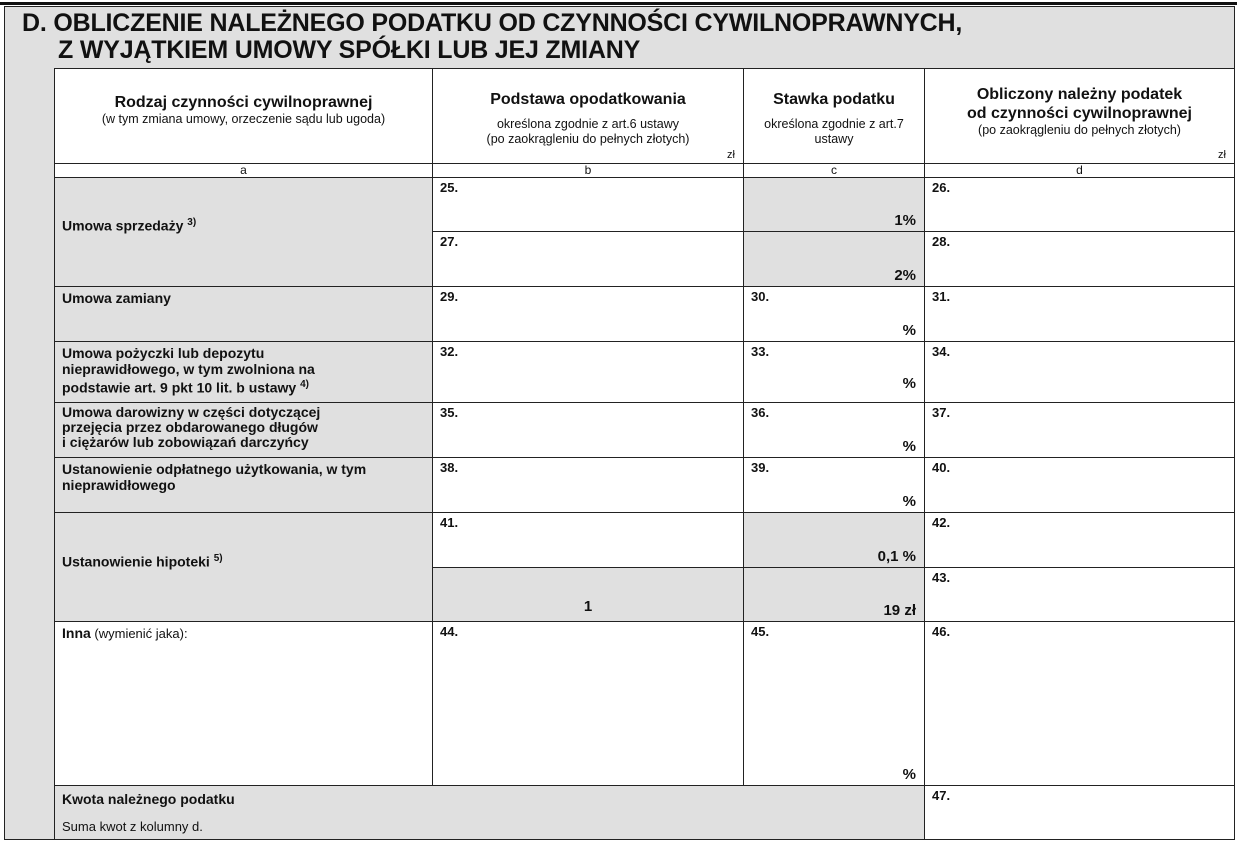 This screenshot has width=1237, height=842. I want to click on field-30: 30.%, so click(834, 314).